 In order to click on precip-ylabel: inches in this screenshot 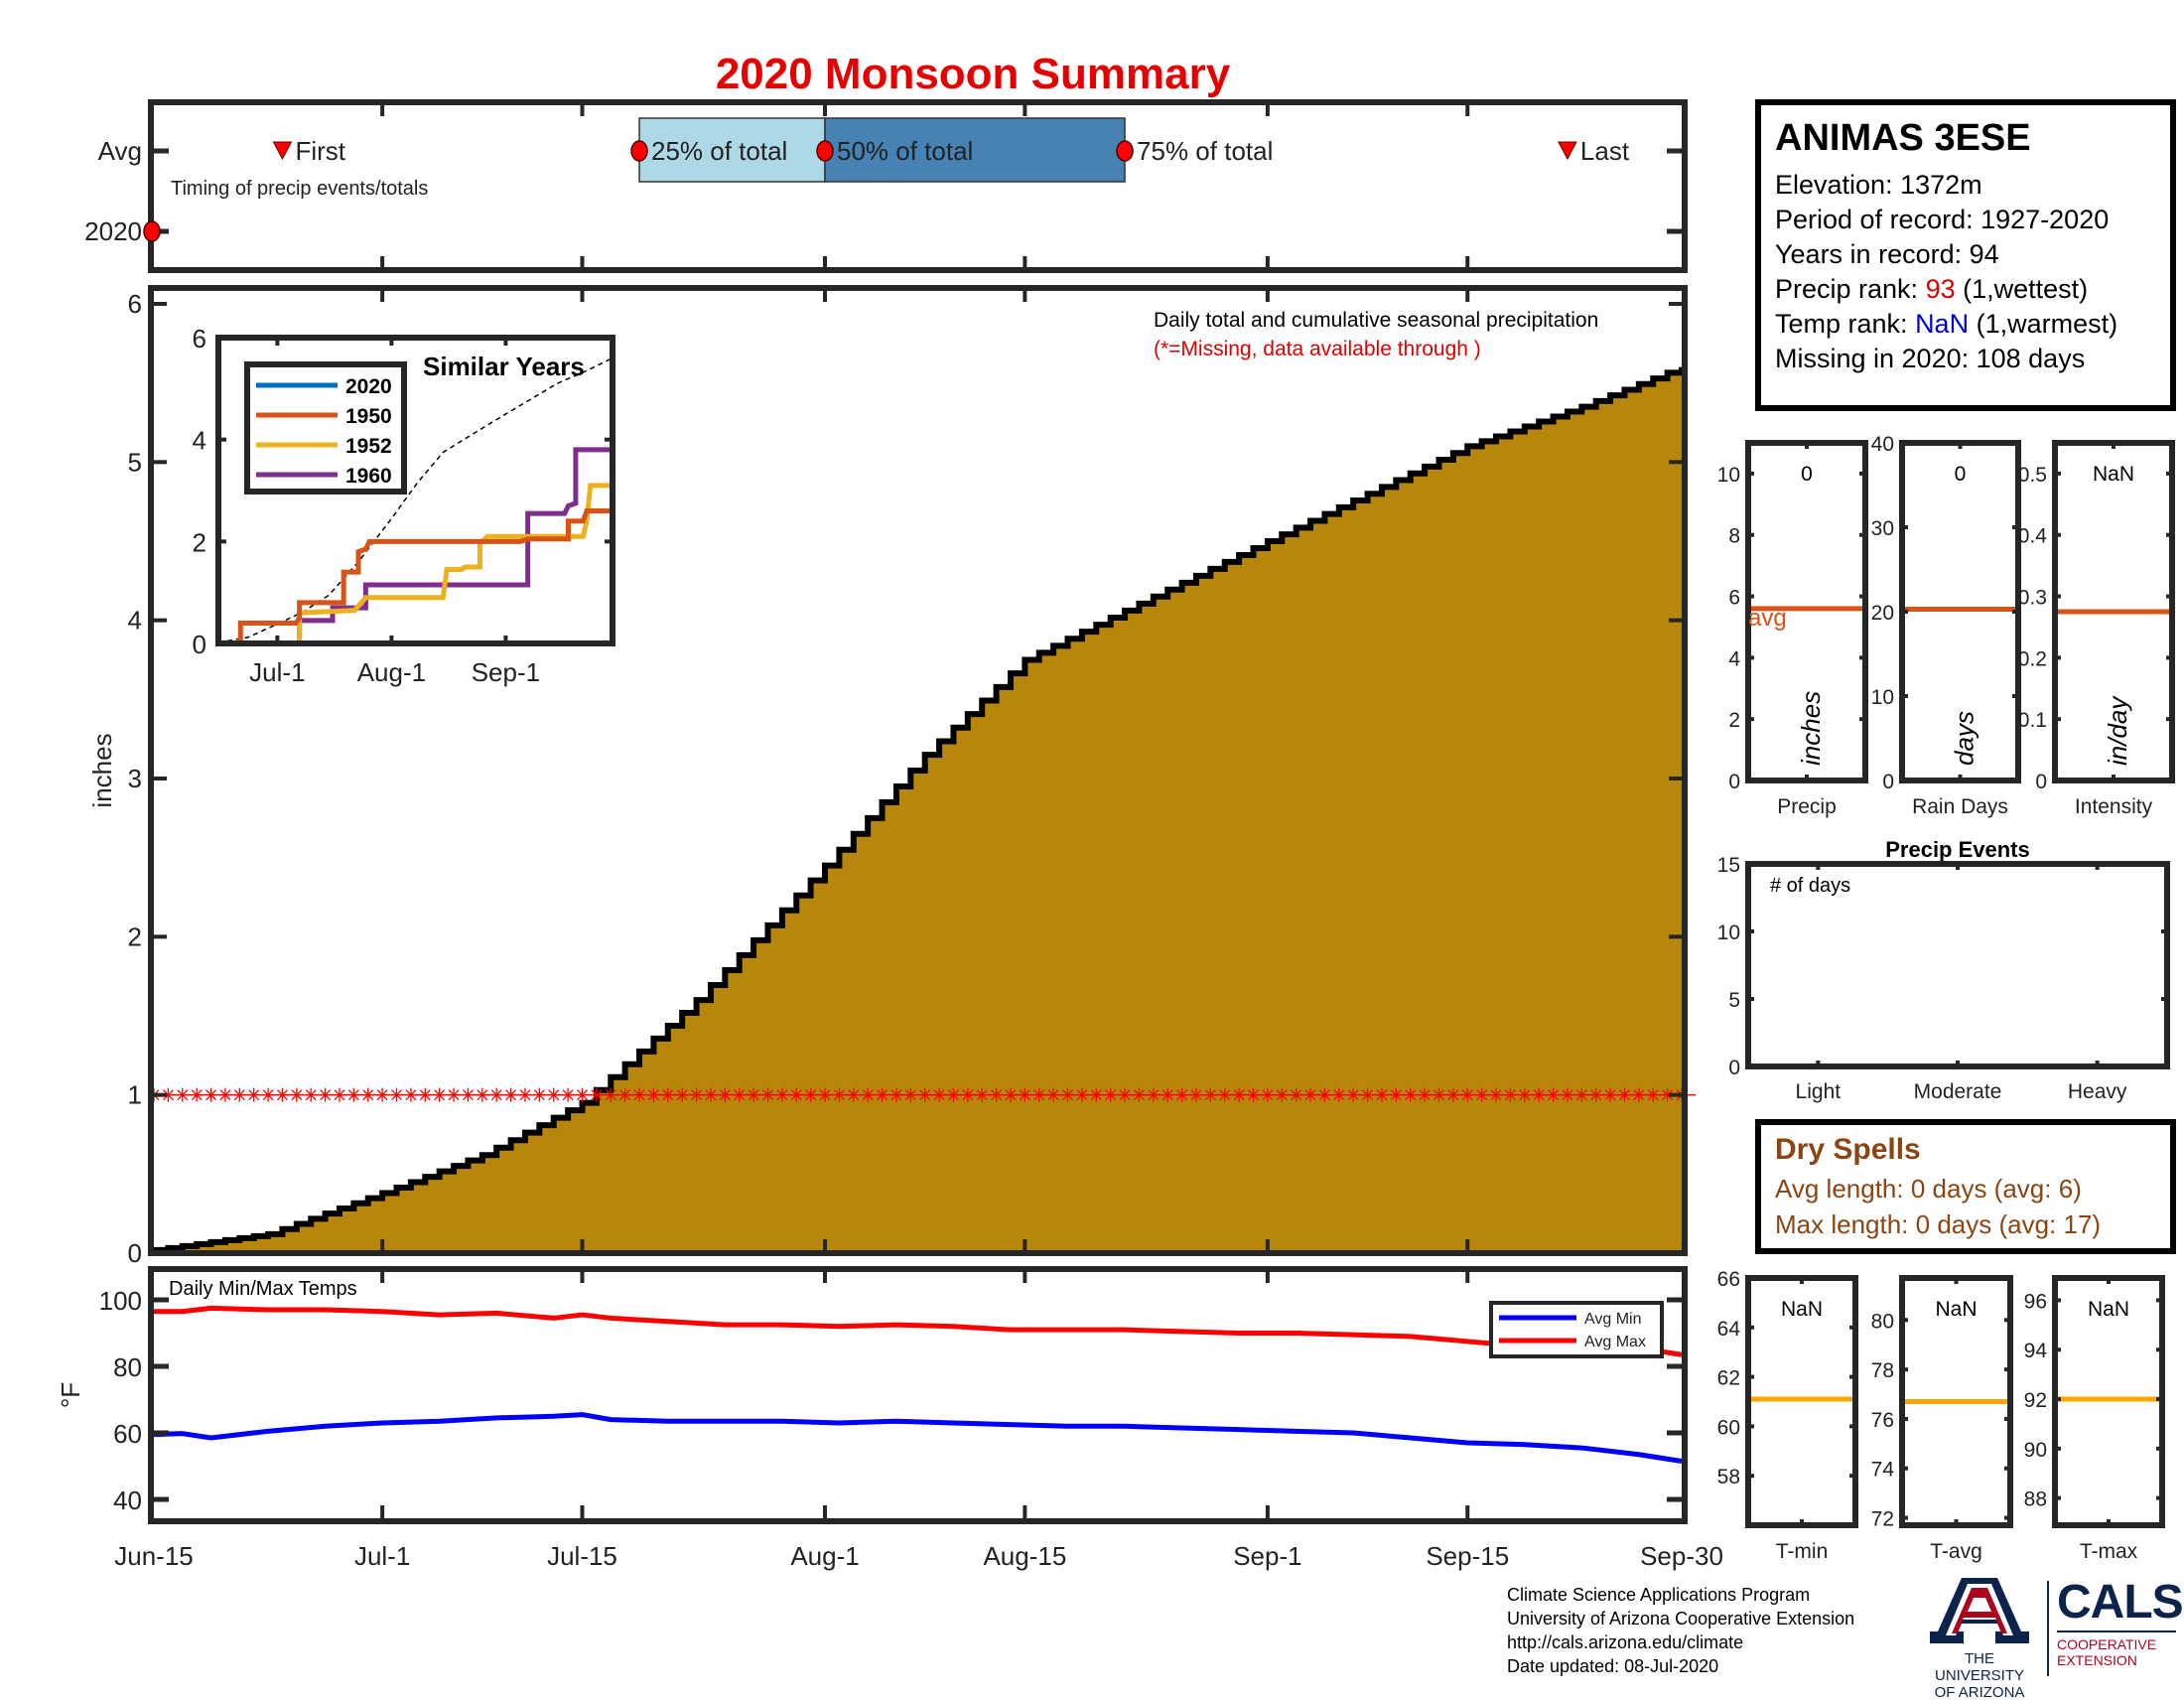, I will do `click(102, 770)`.